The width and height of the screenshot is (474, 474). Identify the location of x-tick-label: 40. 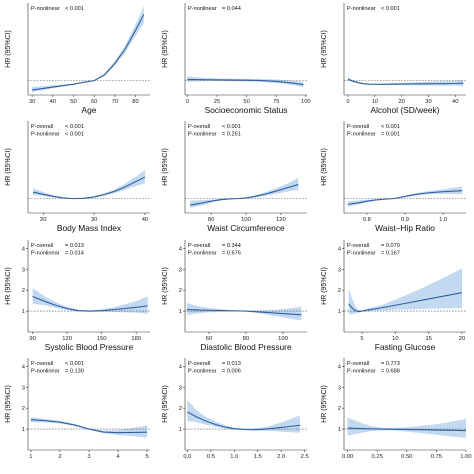
(455, 102).